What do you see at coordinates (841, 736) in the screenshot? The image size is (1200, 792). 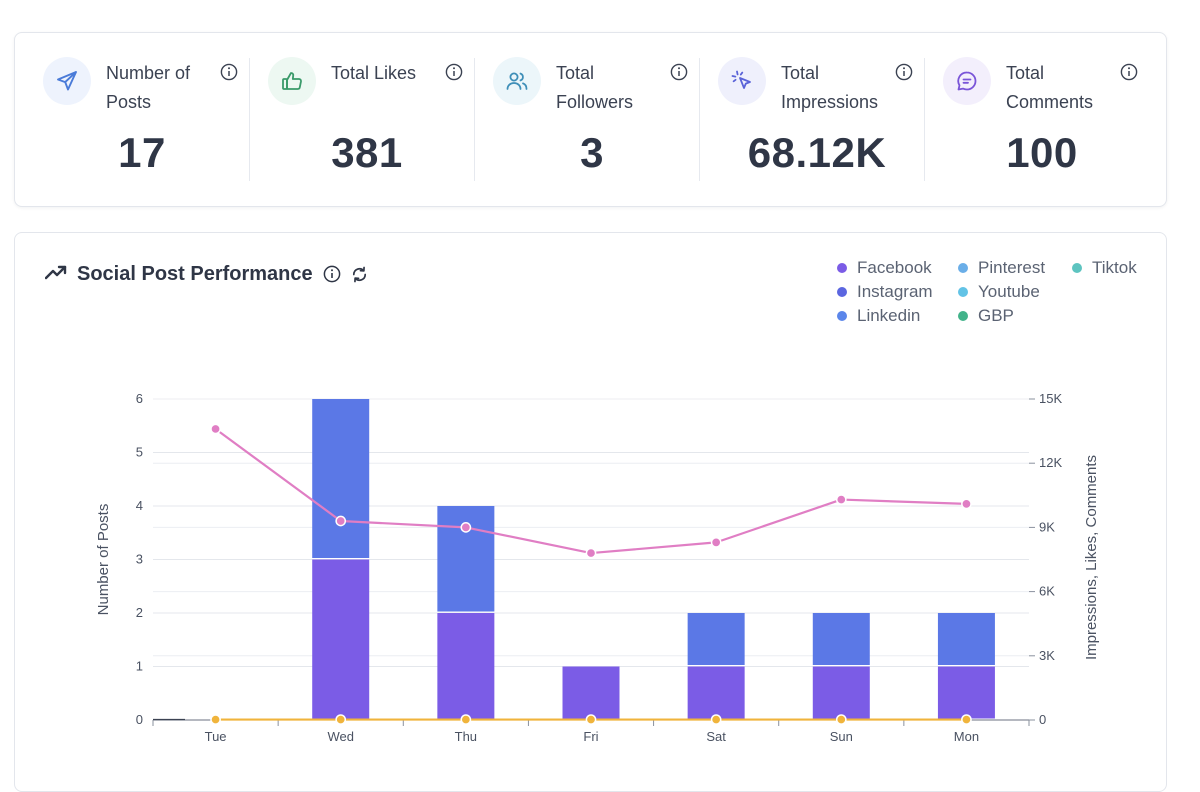 I see `x-tick-label: Sun` at bounding box center [841, 736].